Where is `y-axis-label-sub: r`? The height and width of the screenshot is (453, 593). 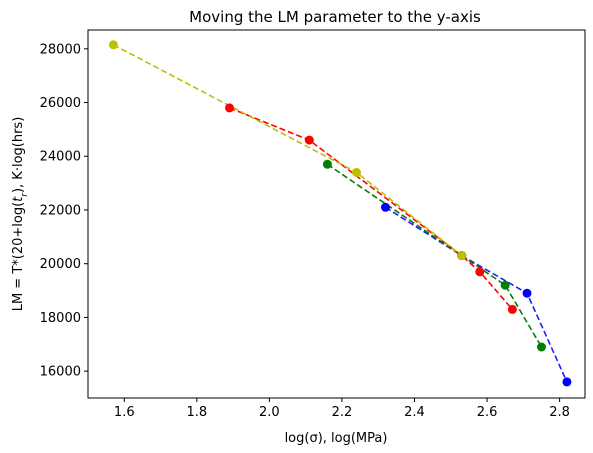 y-axis-label-sub: r is located at coordinates (25, 194).